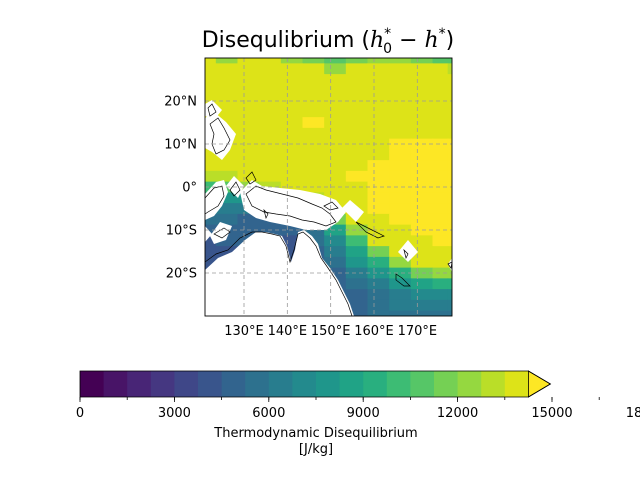 This screenshot has width=640, height=480. What do you see at coordinates (181, 274) in the screenshot?
I see `lat-tick-label: 20°S` at bounding box center [181, 274].